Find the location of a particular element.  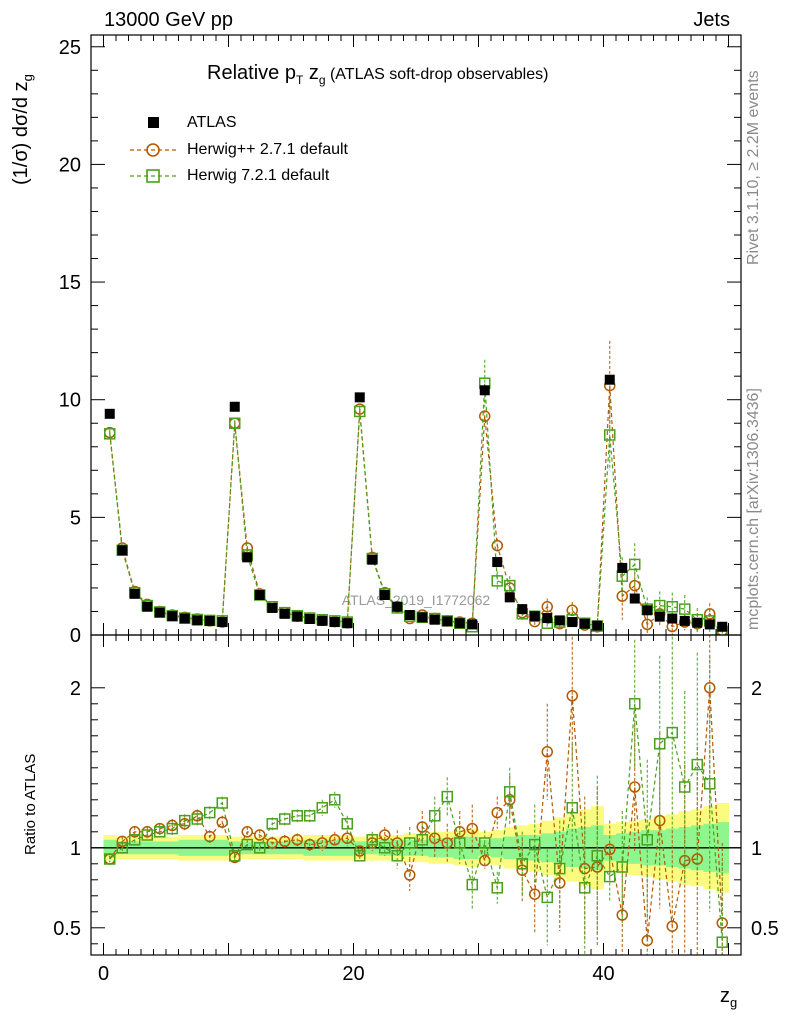

y-axis-label-sub: g is located at coordinates (27, 78).